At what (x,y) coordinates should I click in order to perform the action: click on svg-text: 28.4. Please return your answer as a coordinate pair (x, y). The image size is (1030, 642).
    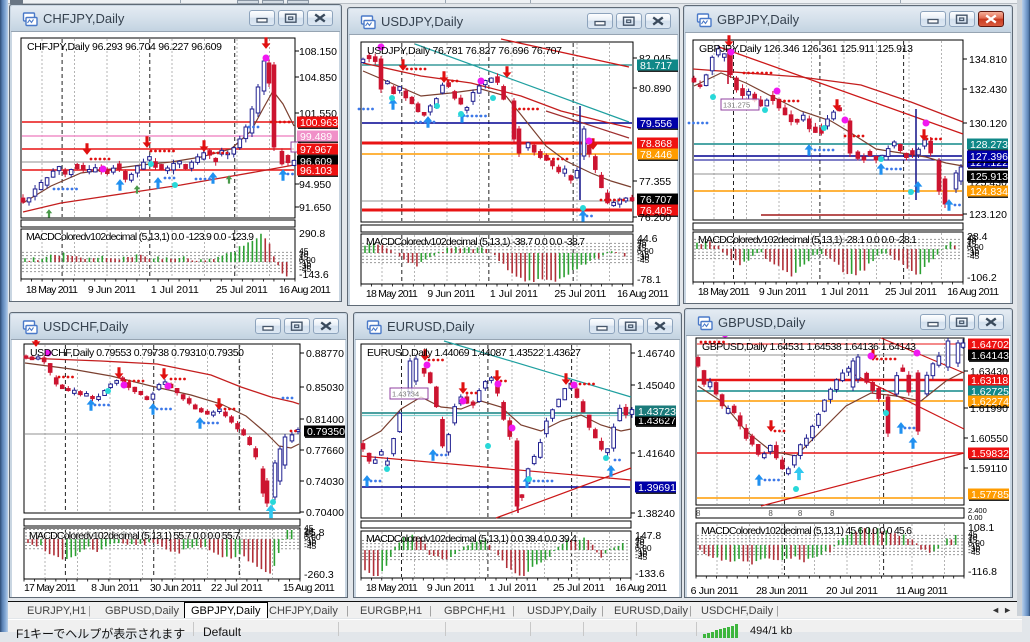
    Looking at the image, I should click on (977, 237).